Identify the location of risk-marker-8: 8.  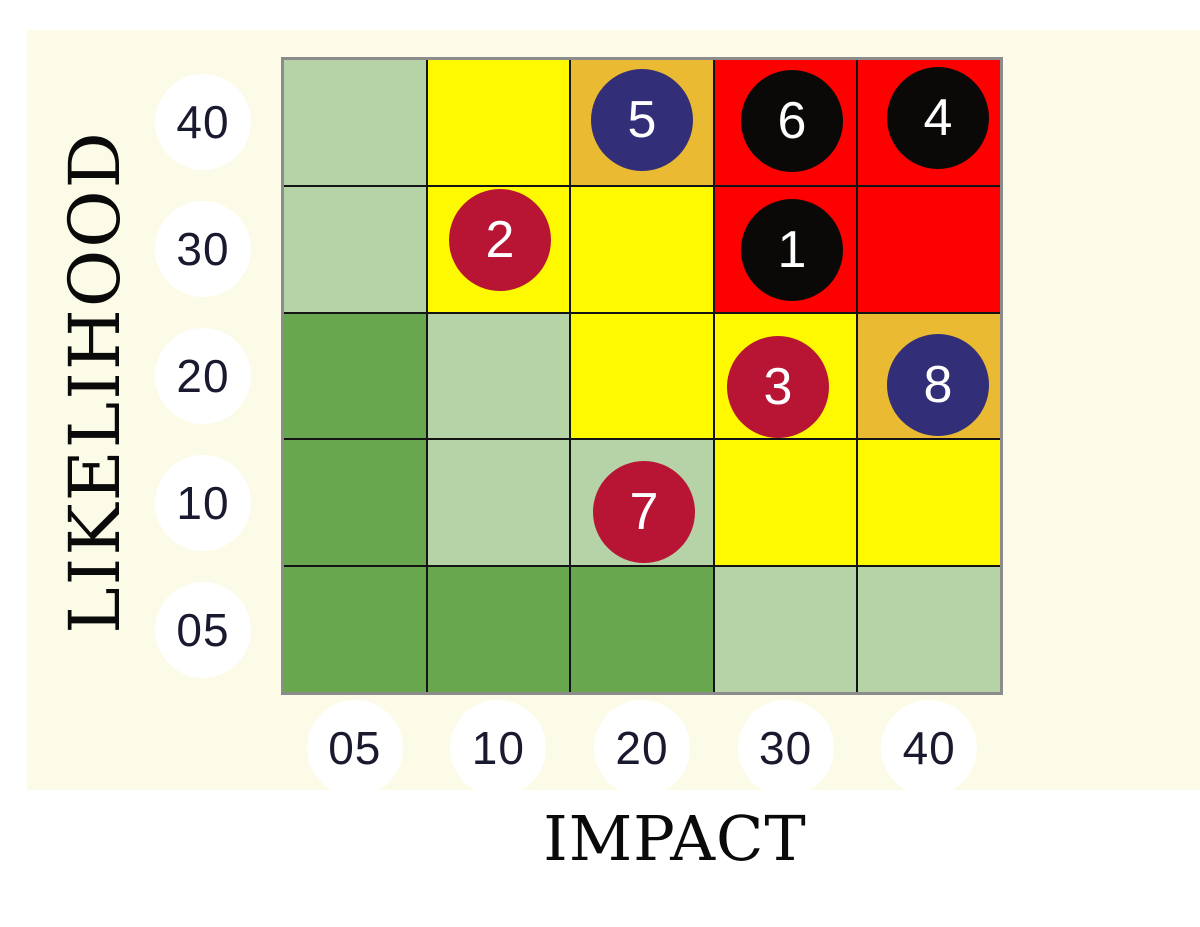
(938, 385).